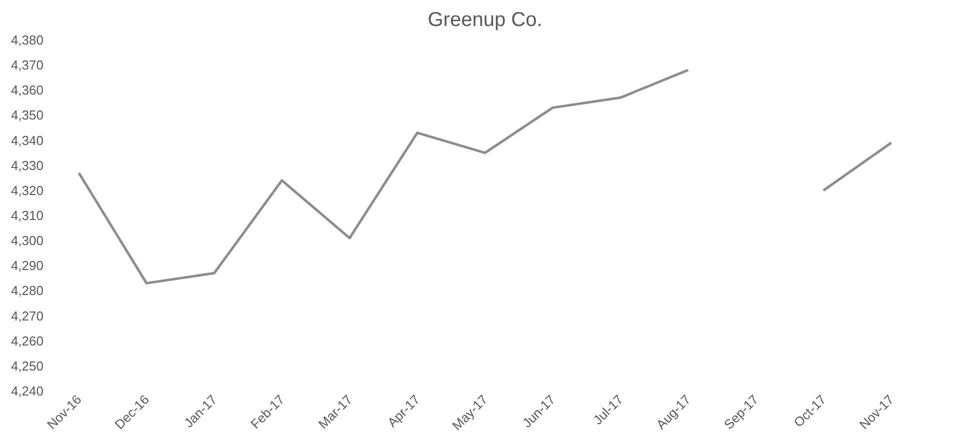  I want to click on y-tick-label: 4,310, so click(27, 215).